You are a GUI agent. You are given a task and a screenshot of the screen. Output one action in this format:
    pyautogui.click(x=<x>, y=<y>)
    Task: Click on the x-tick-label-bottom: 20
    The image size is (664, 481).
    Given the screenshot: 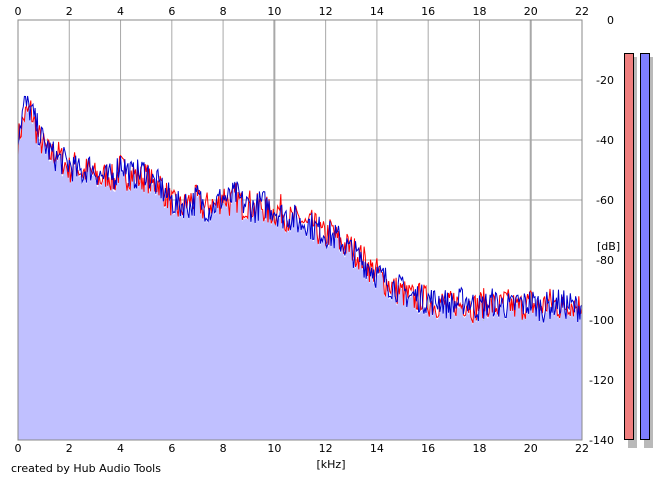 What is the action you would take?
    pyautogui.click(x=531, y=448)
    